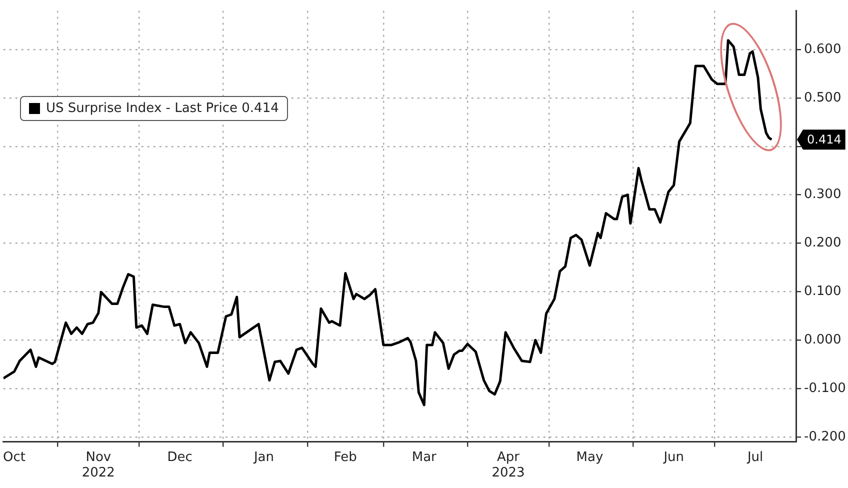  Describe the element at coordinates (825, 388) in the screenshot. I see `y-tick-label: -0.100` at that location.